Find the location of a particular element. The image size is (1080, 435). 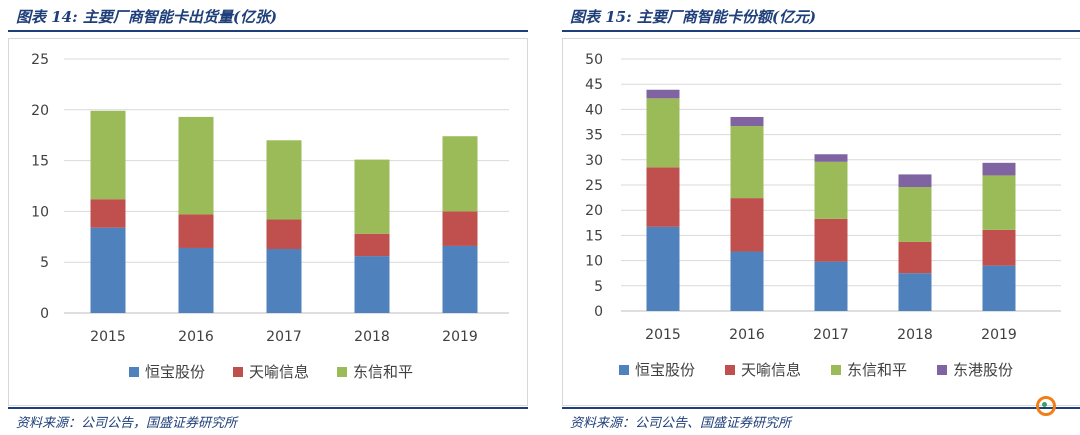

y-tick-label: 45 is located at coordinates (594, 85).